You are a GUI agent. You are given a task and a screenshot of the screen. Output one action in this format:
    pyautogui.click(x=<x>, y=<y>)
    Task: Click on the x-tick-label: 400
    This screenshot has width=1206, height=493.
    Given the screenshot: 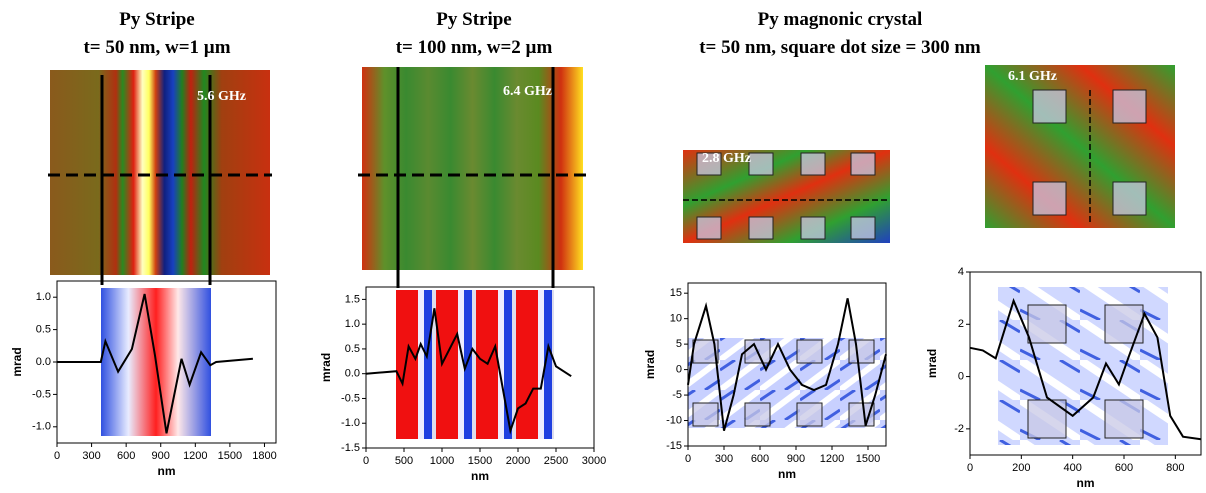 What is the action you would take?
    pyautogui.click(x=1072, y=468)
    